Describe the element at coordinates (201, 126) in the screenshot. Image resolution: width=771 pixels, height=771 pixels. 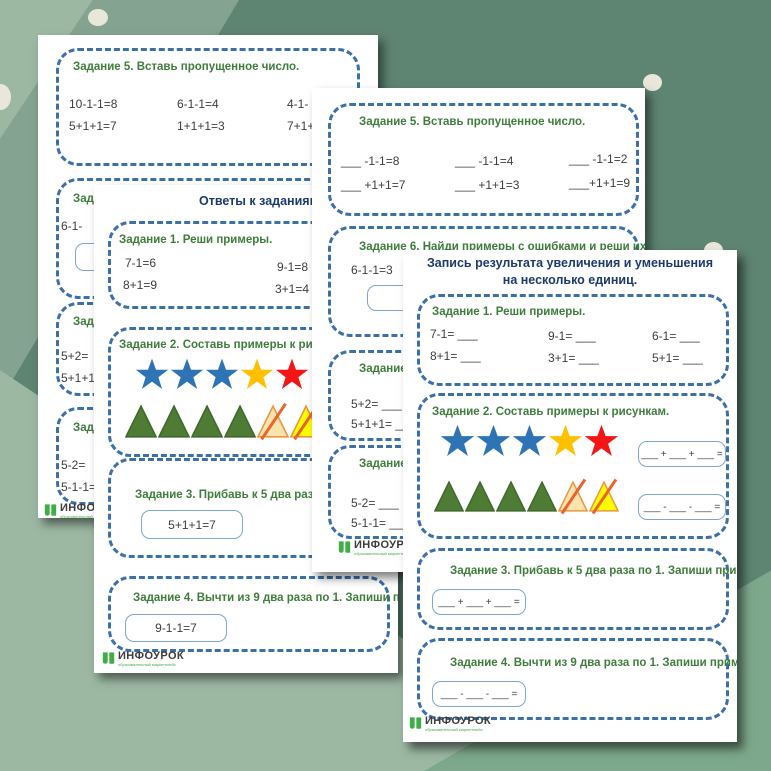
I see `math-item: 1+1+1=3` at that location.